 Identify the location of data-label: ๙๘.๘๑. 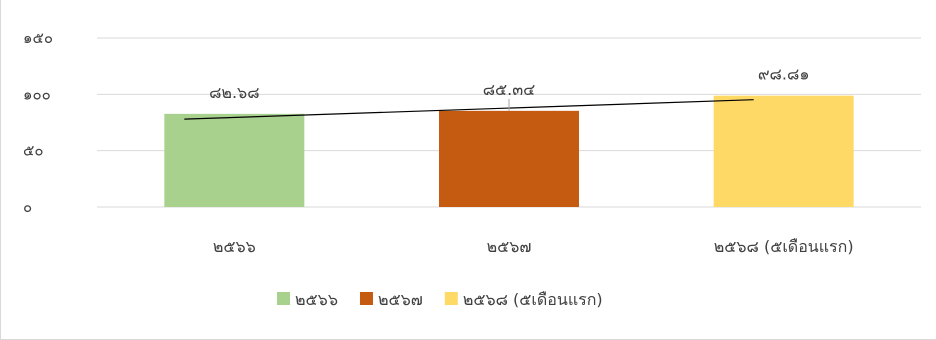
(784, 74).